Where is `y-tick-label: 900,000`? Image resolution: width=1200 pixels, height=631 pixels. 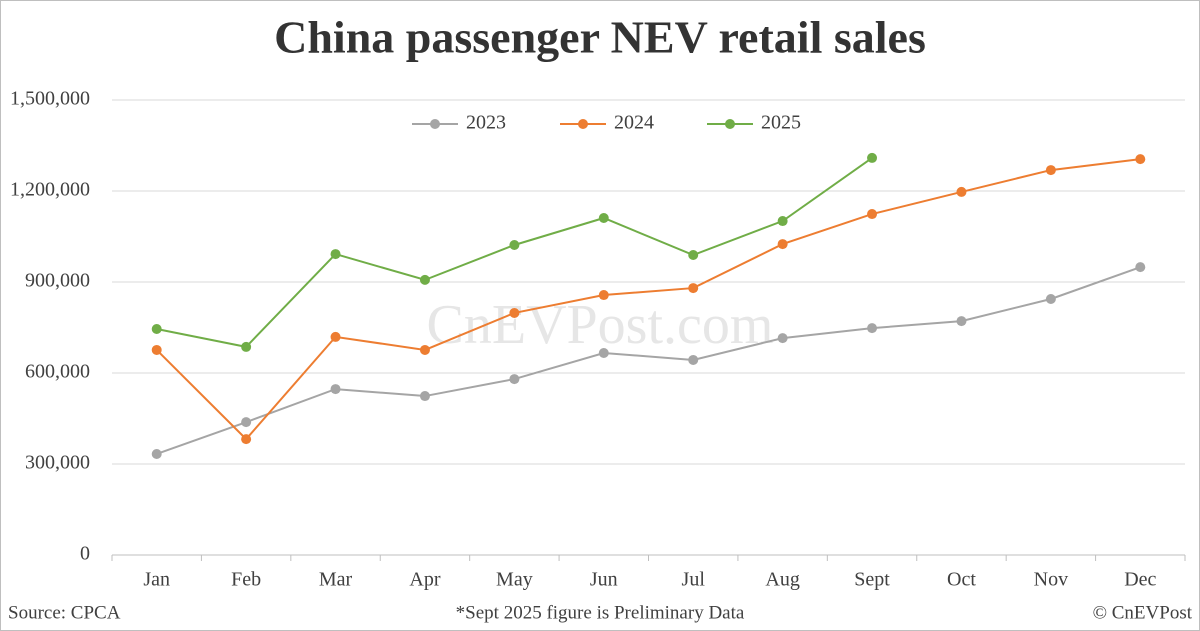 y-tick-label: 900,000 is located at coordinates (57, 281).